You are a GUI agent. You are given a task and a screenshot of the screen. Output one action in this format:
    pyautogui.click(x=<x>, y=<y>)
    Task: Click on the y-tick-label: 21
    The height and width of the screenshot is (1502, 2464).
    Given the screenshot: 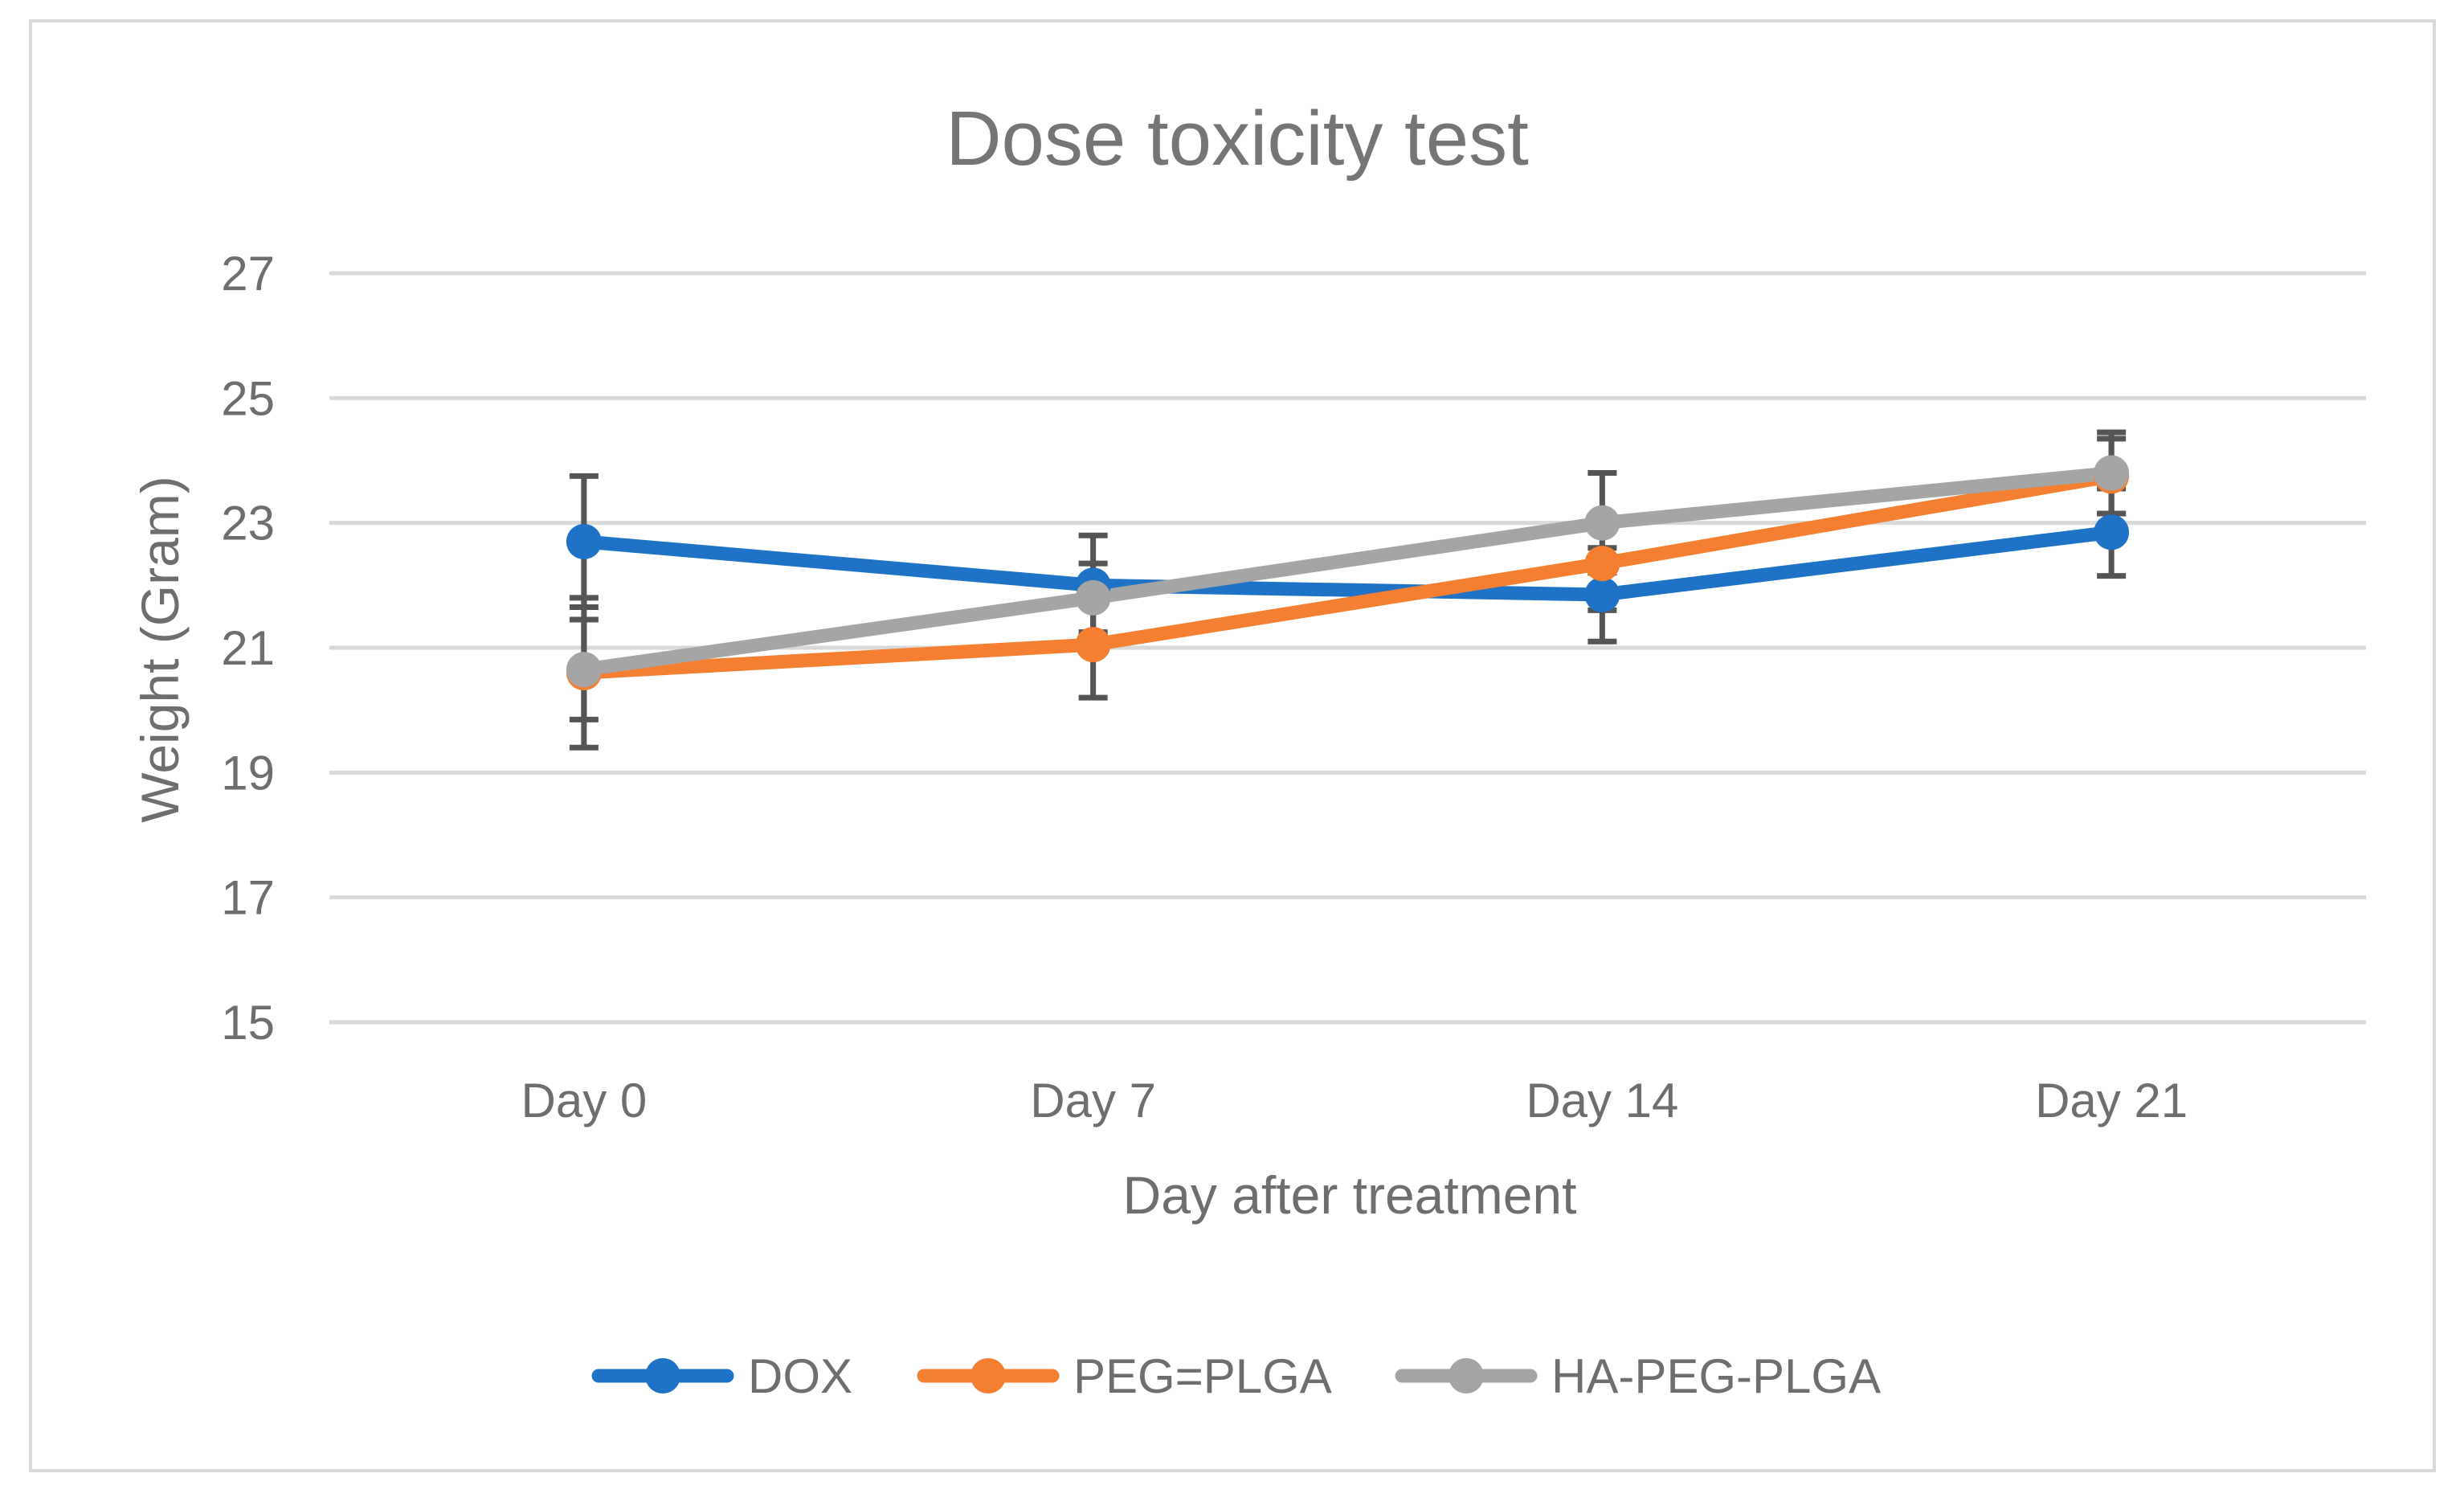 What is the action you would take?
    pyautogui.click(x=248, y=648)
    